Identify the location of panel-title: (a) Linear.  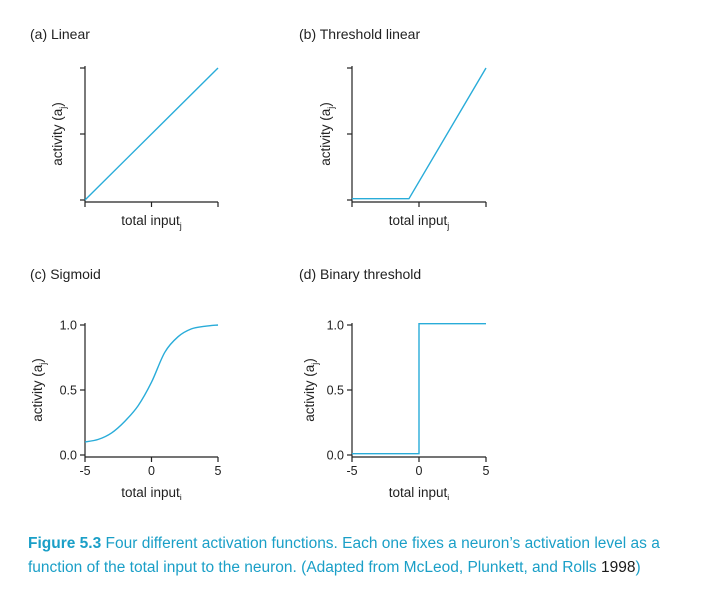
(60, 34).